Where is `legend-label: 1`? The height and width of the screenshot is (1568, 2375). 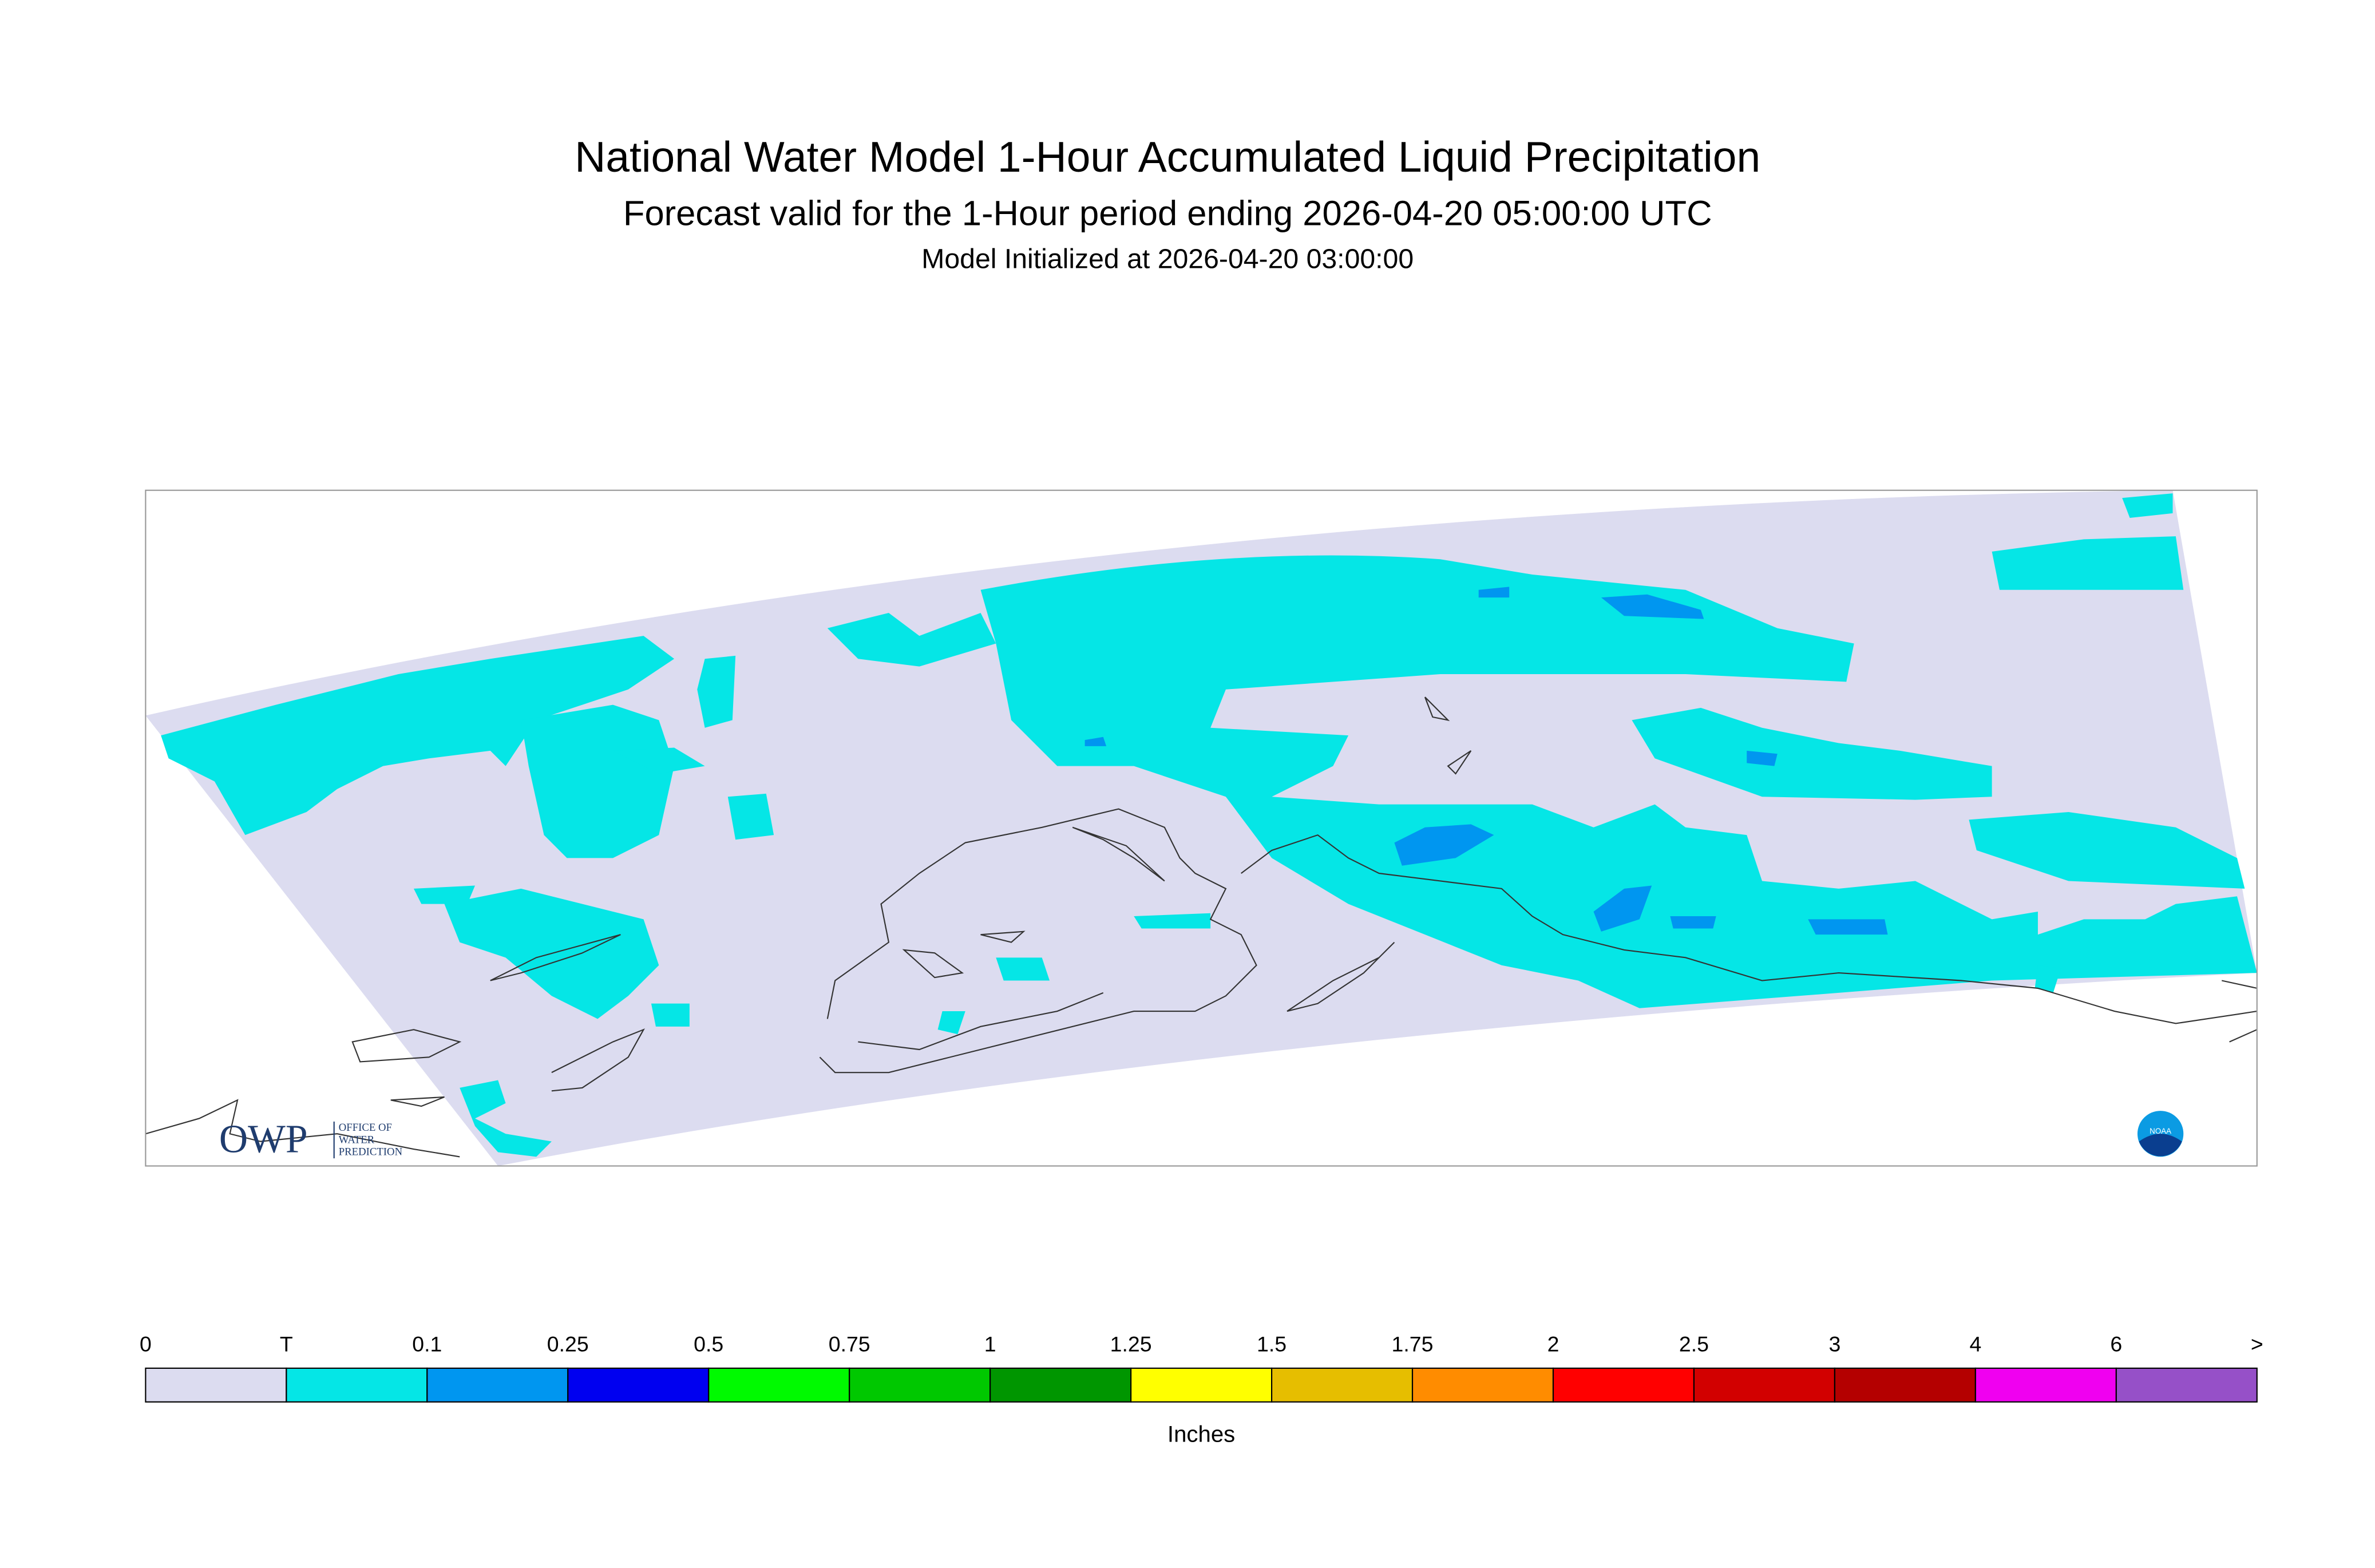 legend-label: 1 is located at coordinates (990, 1344).